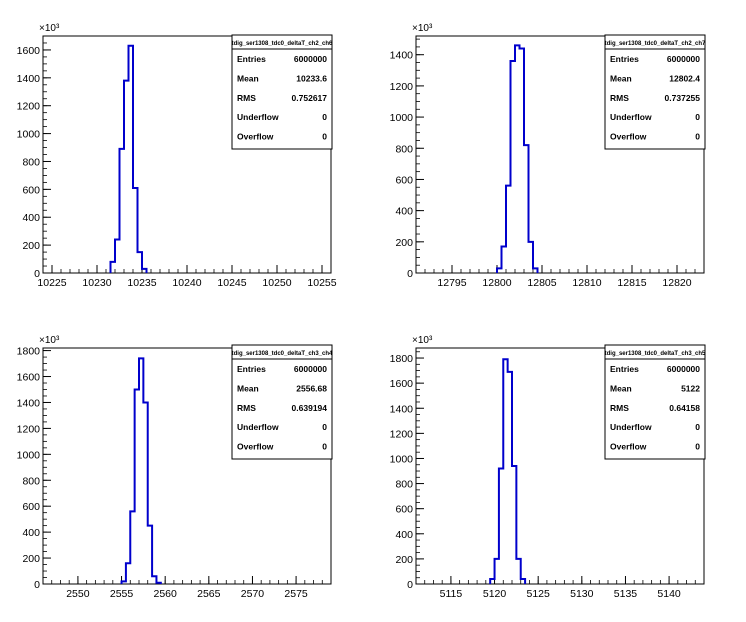 Image resolution: width=746 pixels, height=622 pixels. Describe the element at coordinates (655, 354) in the screenshot. I see `histogram-title: tdig_ser1308_tdc0_deltaT_ch3_ch5` at that location.